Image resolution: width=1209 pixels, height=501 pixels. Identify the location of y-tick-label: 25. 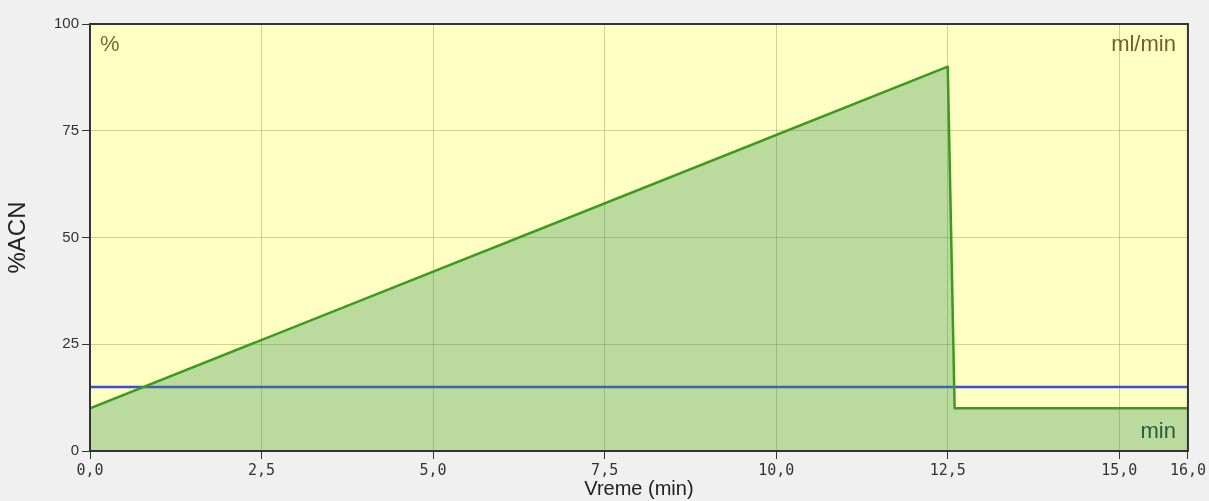
(70, 343).